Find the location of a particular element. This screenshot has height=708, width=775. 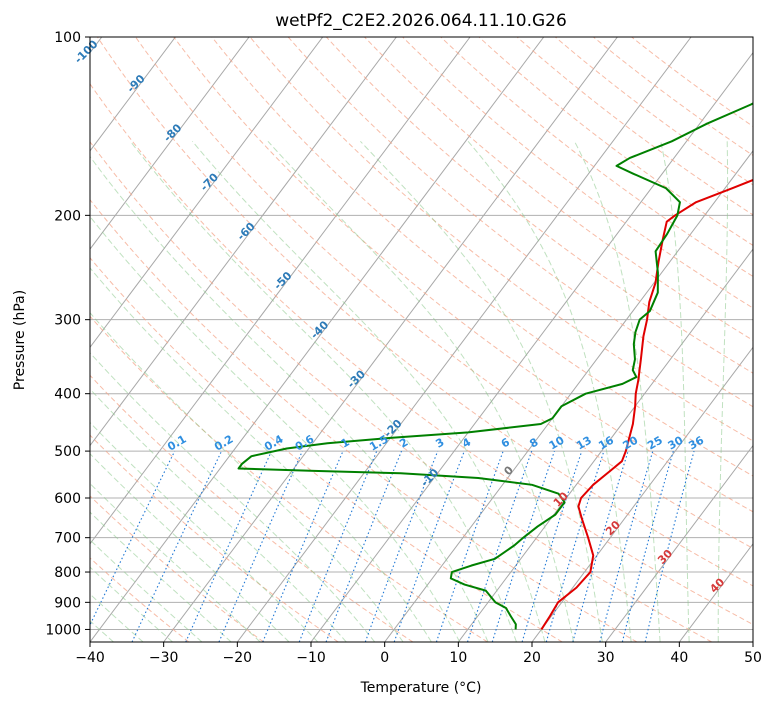

isotherm-label: -30 is located at coordinates (356, 378).